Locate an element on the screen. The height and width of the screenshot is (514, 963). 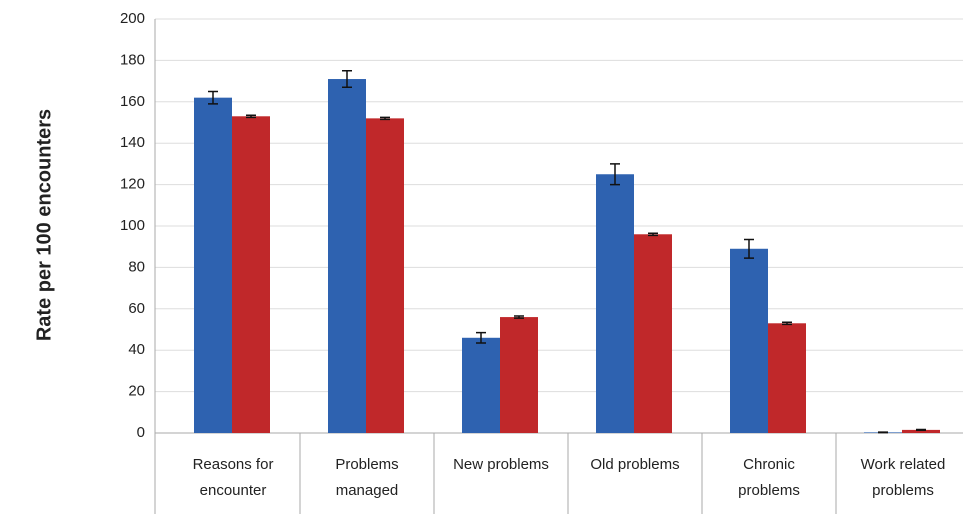
y-tick-label: 60 is located at coordinates (136, 308).